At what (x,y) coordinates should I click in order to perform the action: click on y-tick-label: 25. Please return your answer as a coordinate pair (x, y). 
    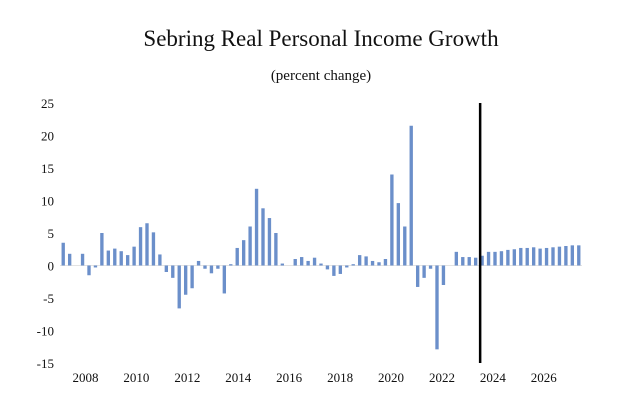
    Looking at the image, I should click on (47, 103).